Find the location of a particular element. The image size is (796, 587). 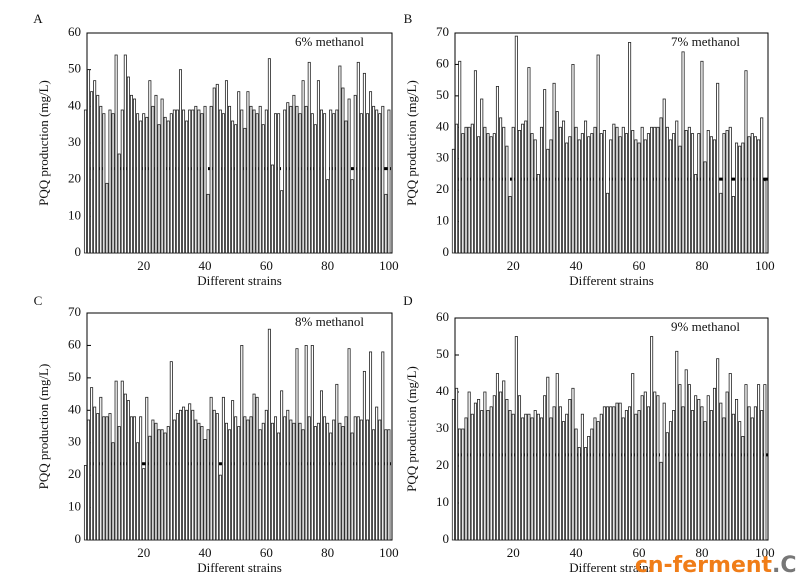

annotation: 9% methanol is located at coordinates (705, 326).